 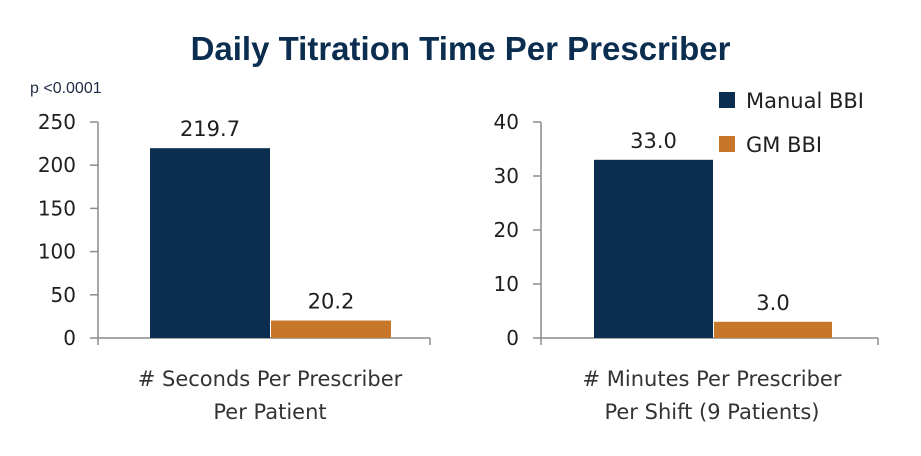 I want to click on x-category-label: Per Patient, so click(x=269, y=412).